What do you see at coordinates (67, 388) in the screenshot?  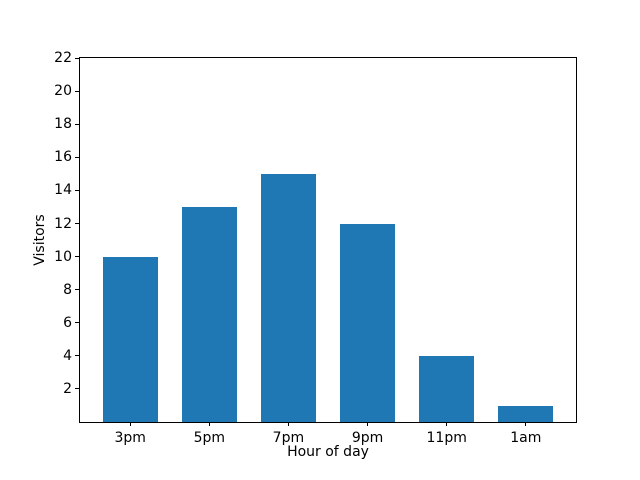 I see `y-tick-label: 2` at bounding box center [67, 388].